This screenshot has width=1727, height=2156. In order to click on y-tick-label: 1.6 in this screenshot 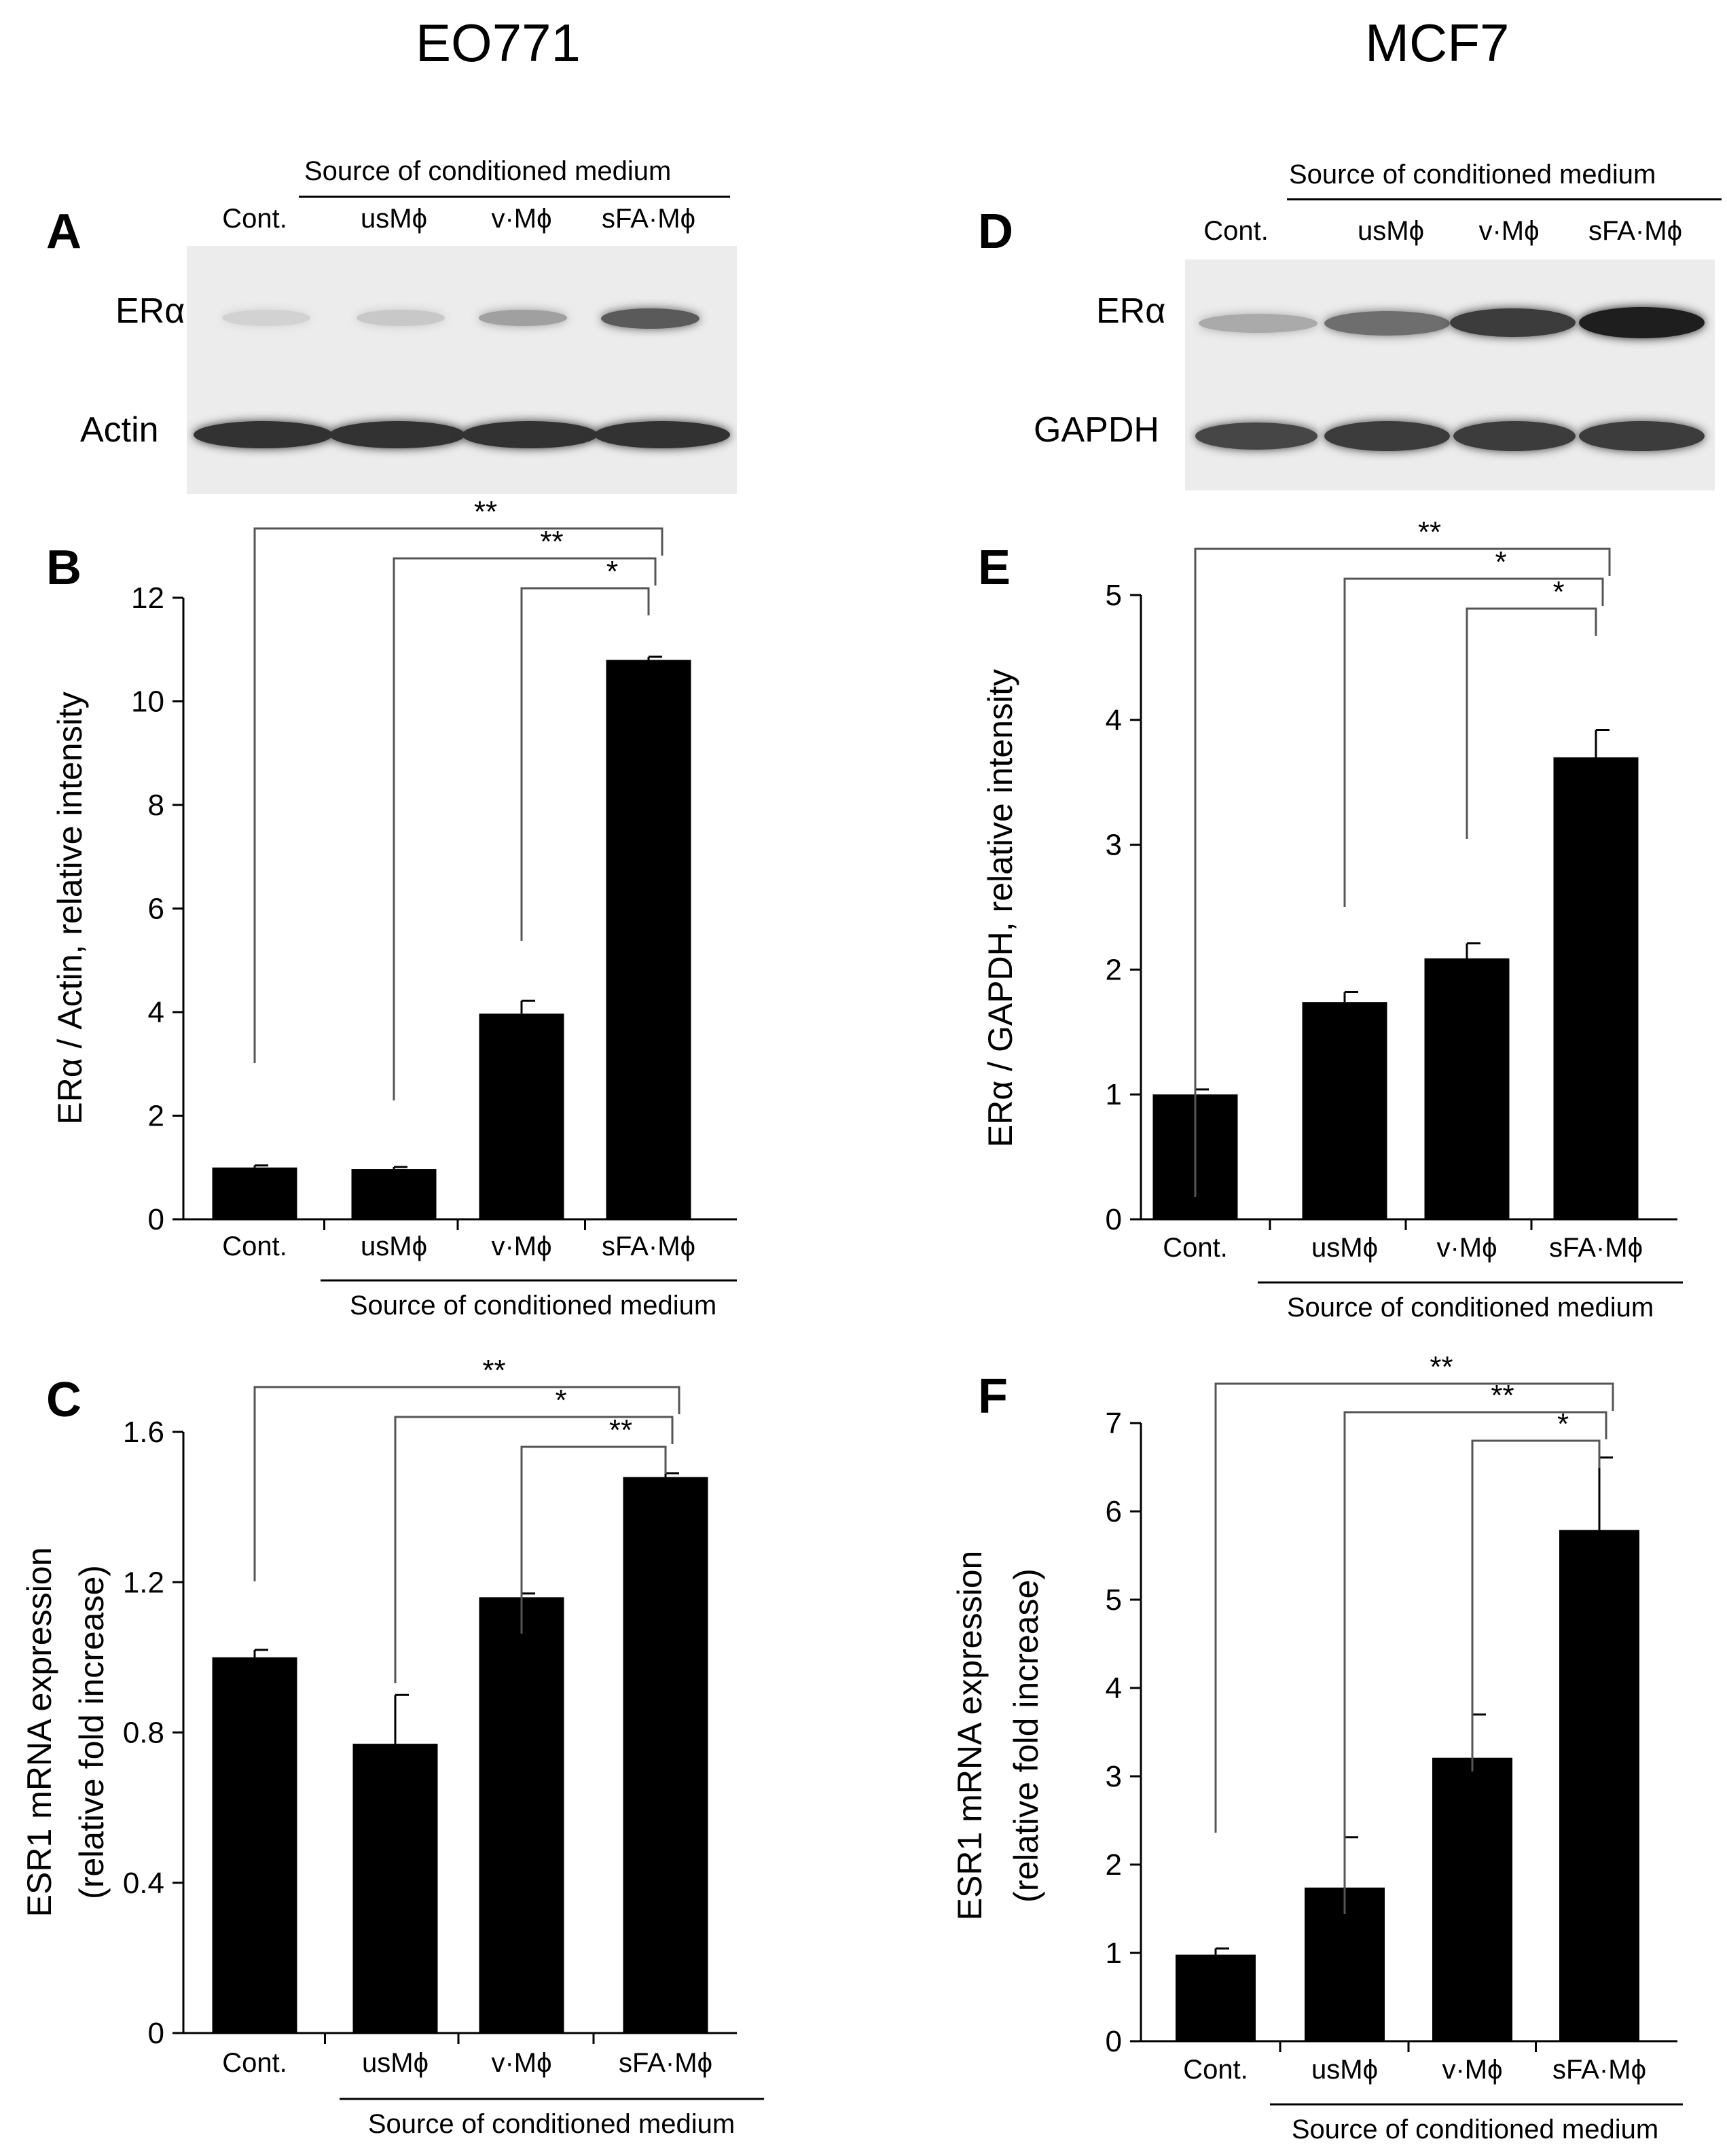, I will do `click(143, 1432)`.